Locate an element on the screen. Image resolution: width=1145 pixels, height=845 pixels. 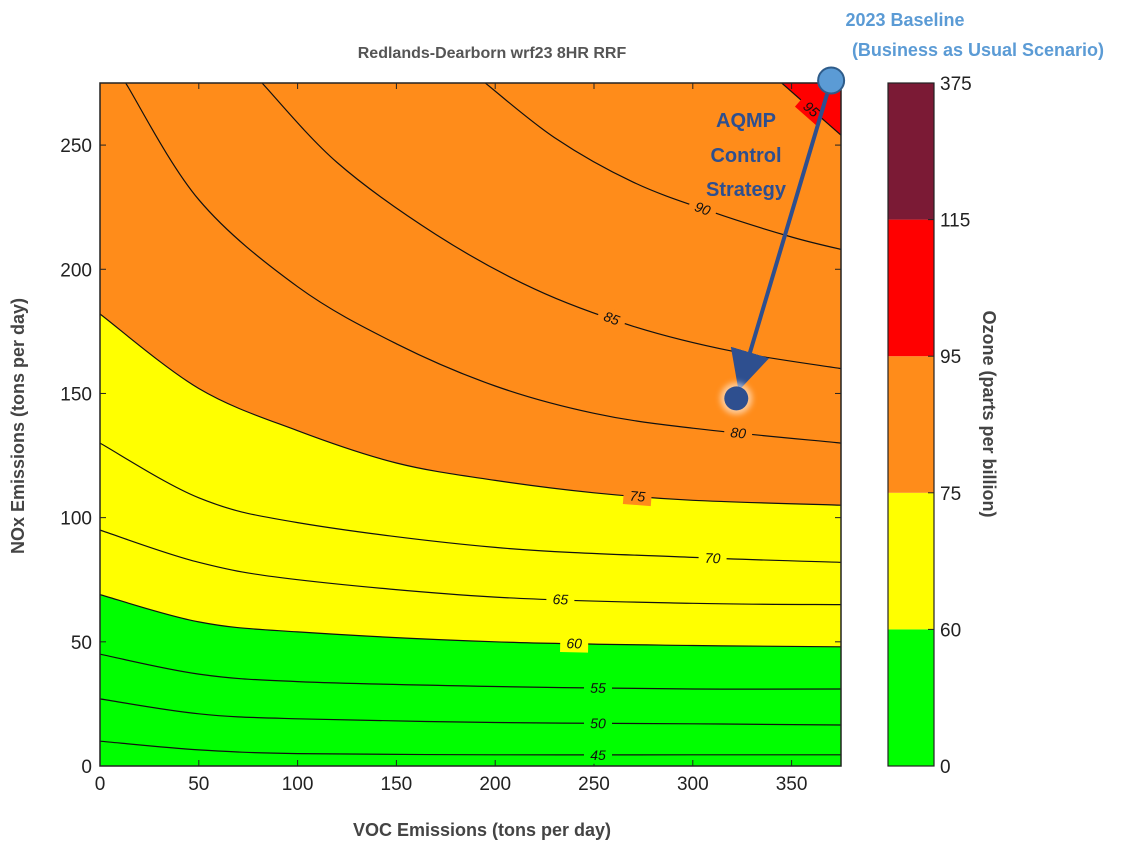
x-tick-label: 100 is located at coordinates (298, 784).